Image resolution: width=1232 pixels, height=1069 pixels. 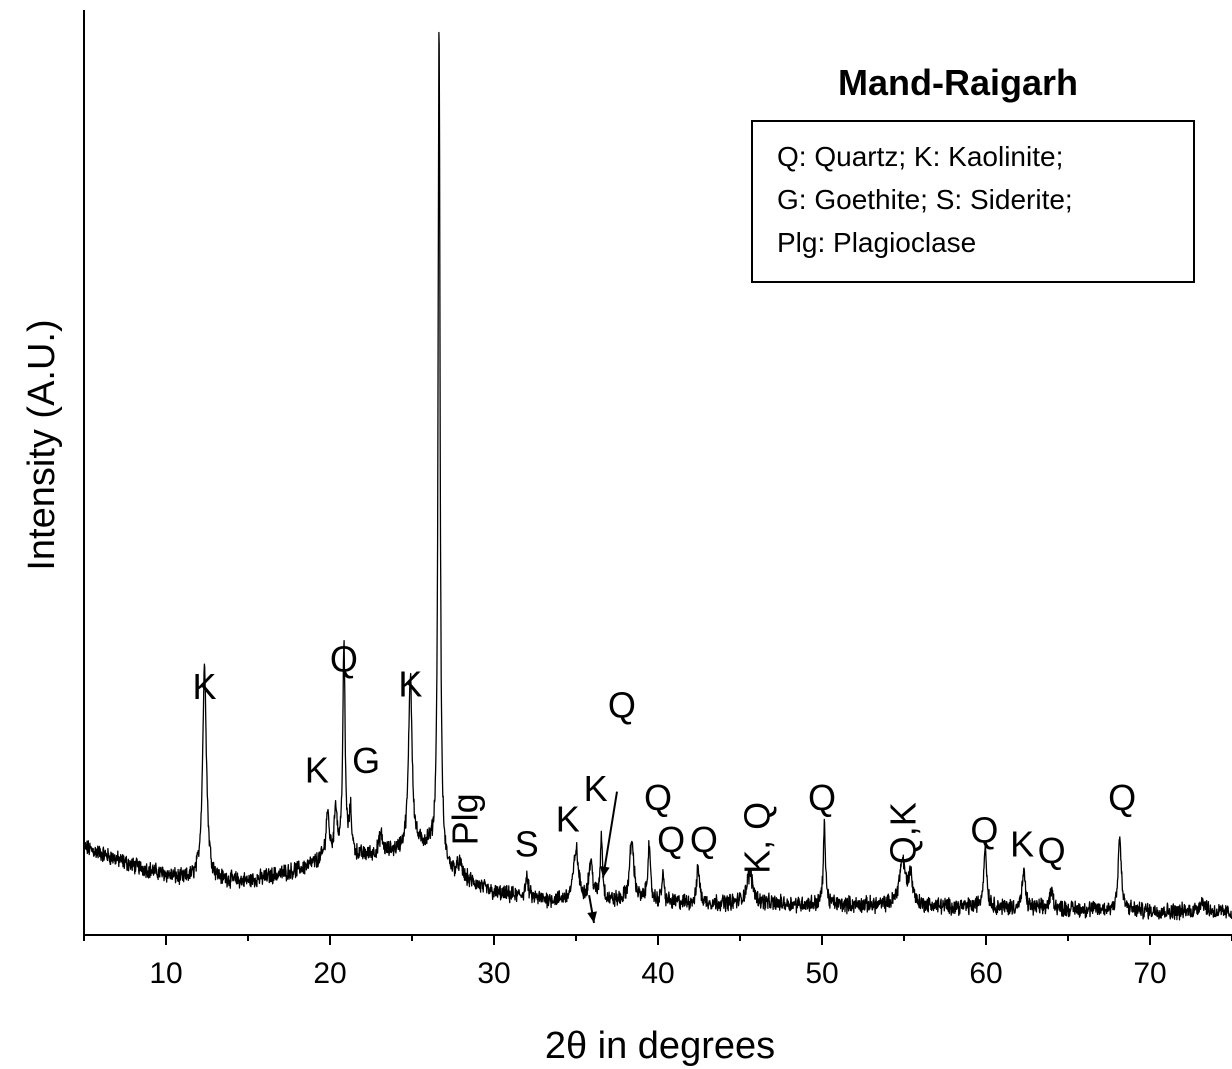 What do you see at coordinates (902, 833) in the screenshot?
I see `peak-label: Q,K` at bounding box center [902, 833].